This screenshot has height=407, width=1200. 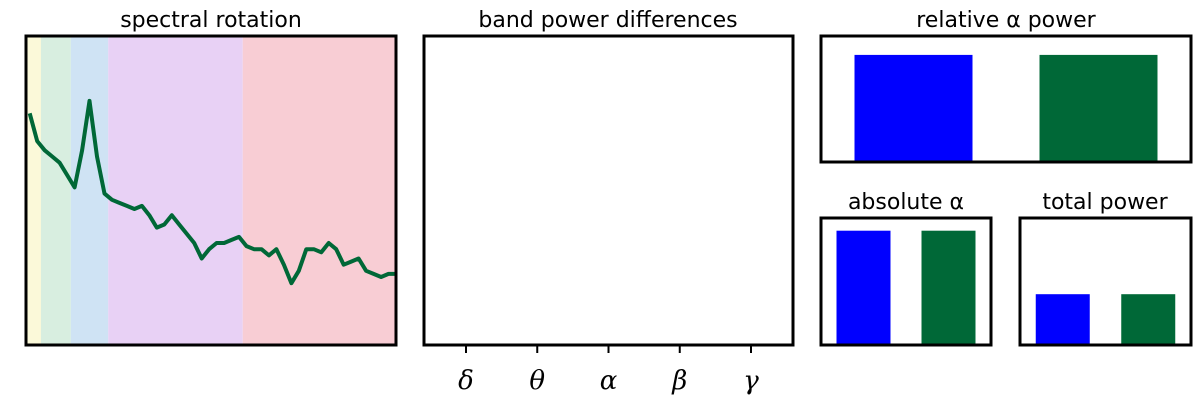 I want to click on band-delta, so click(x=33, y=190).